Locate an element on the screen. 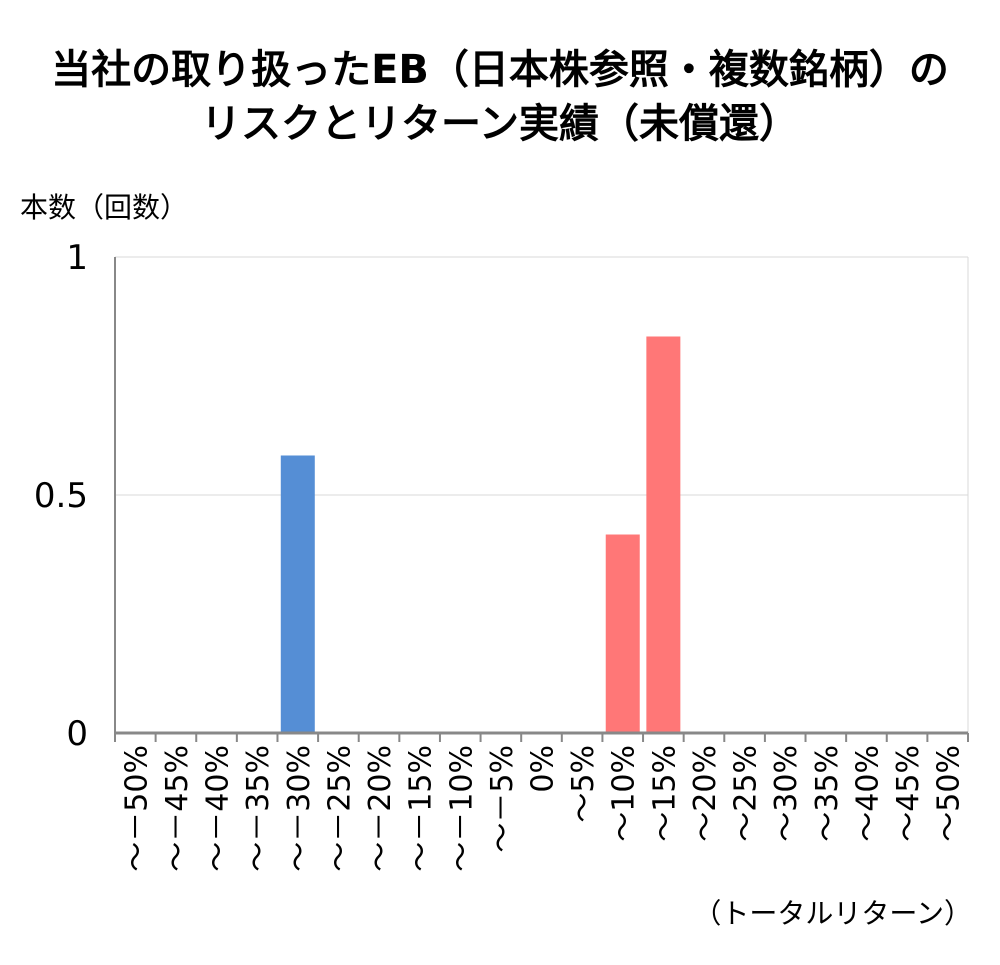  x-tick-label: ～－35% is located at coordinates (258, 808).